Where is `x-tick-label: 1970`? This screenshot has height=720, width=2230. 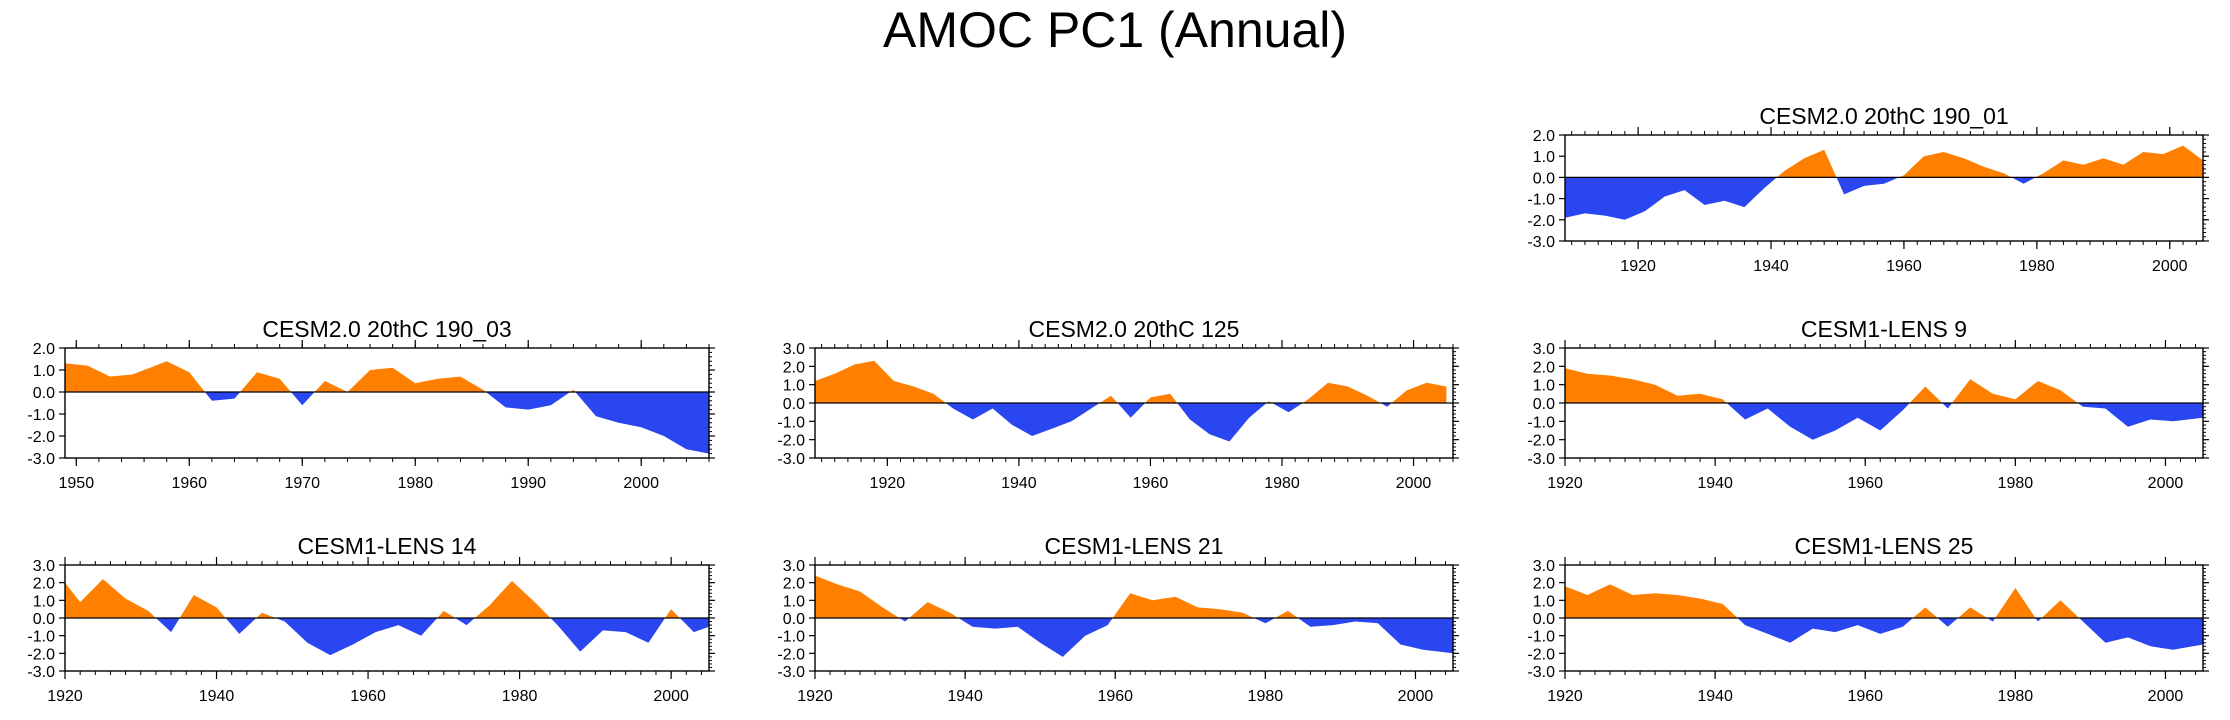 x-tick-label: 1970 is located at coordinates (302, 483).